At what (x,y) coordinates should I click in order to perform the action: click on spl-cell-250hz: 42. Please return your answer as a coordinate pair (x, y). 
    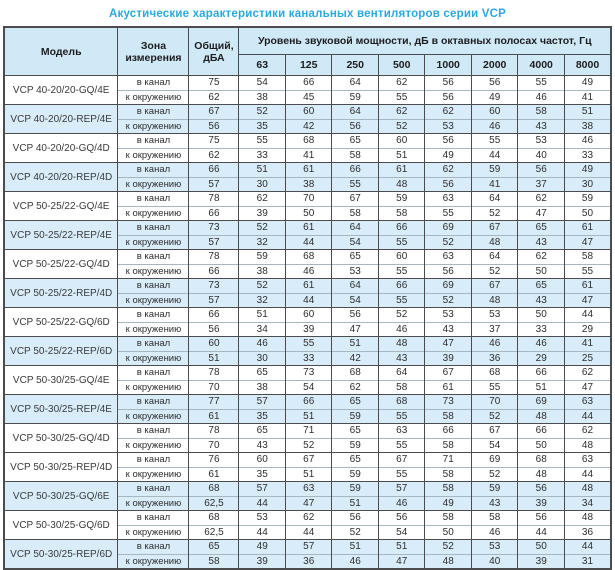
    Looking at the image, I should click on (355, 358).